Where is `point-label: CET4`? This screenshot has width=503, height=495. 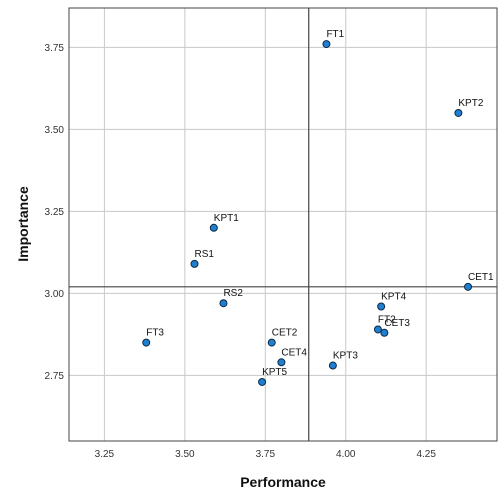
point-label: CET4 is located at coordinates (294, 352).